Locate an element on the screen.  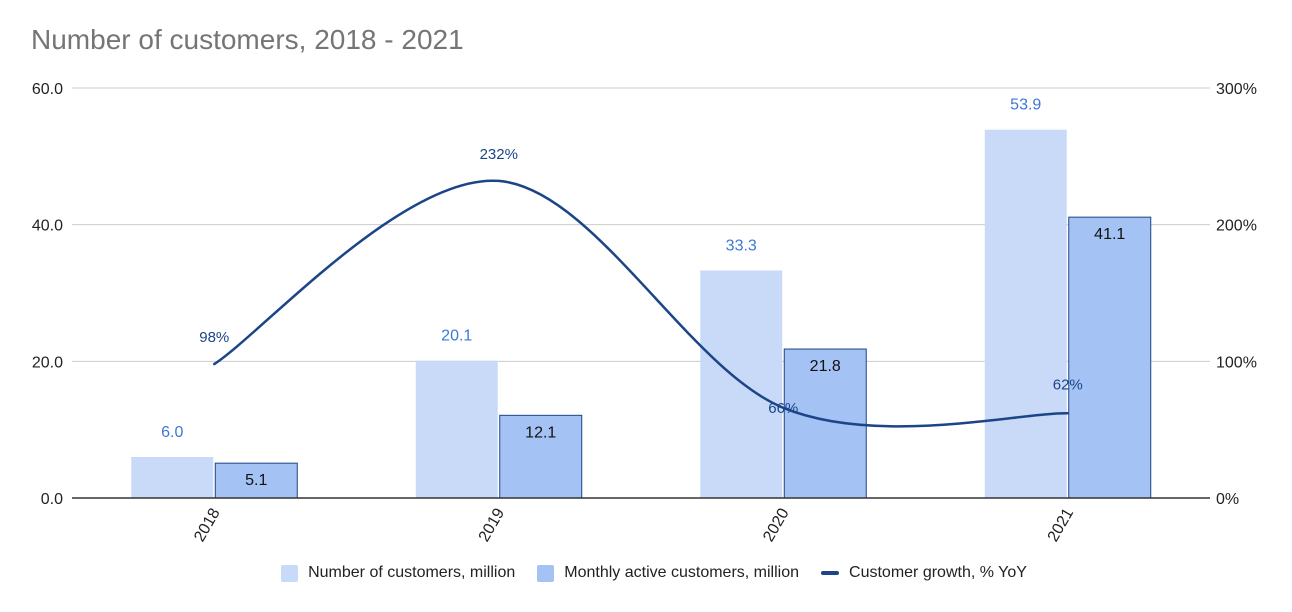
left-tick-label: 40.0 is located at coordinates (47, 226).